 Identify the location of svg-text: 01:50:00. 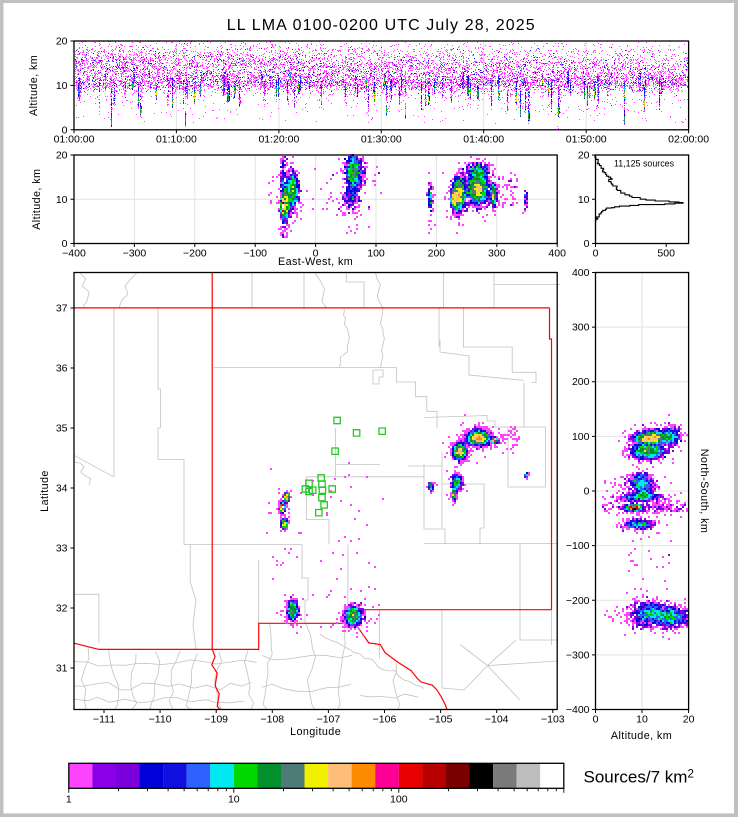
(586, 140).